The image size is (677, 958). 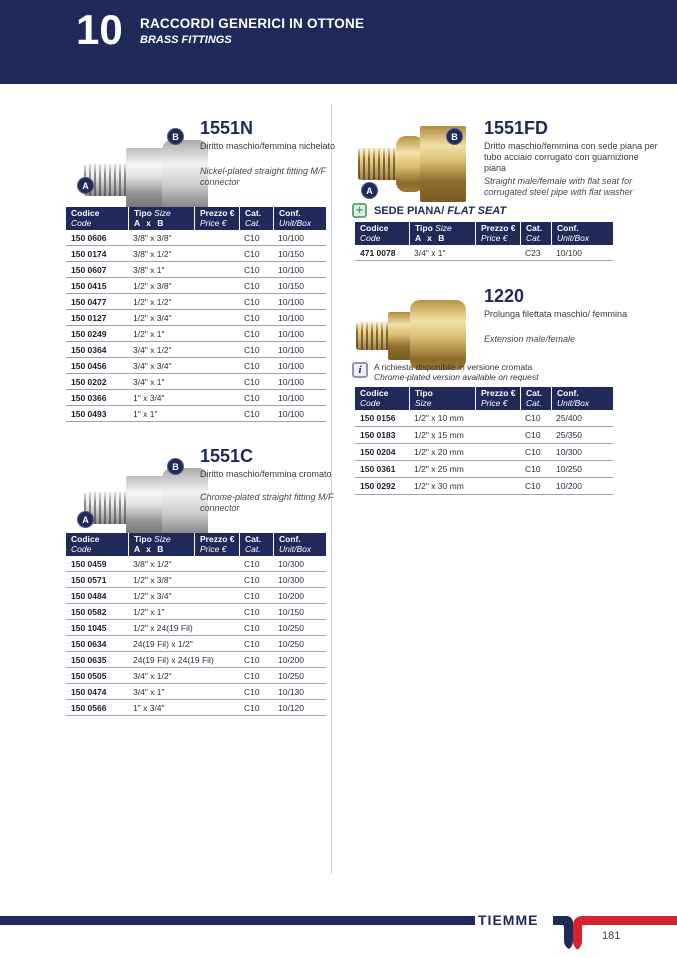 I want to click on table-row: 150 0484 1/2" x 3/4" C10 10/200, so click(x=196, y=596).